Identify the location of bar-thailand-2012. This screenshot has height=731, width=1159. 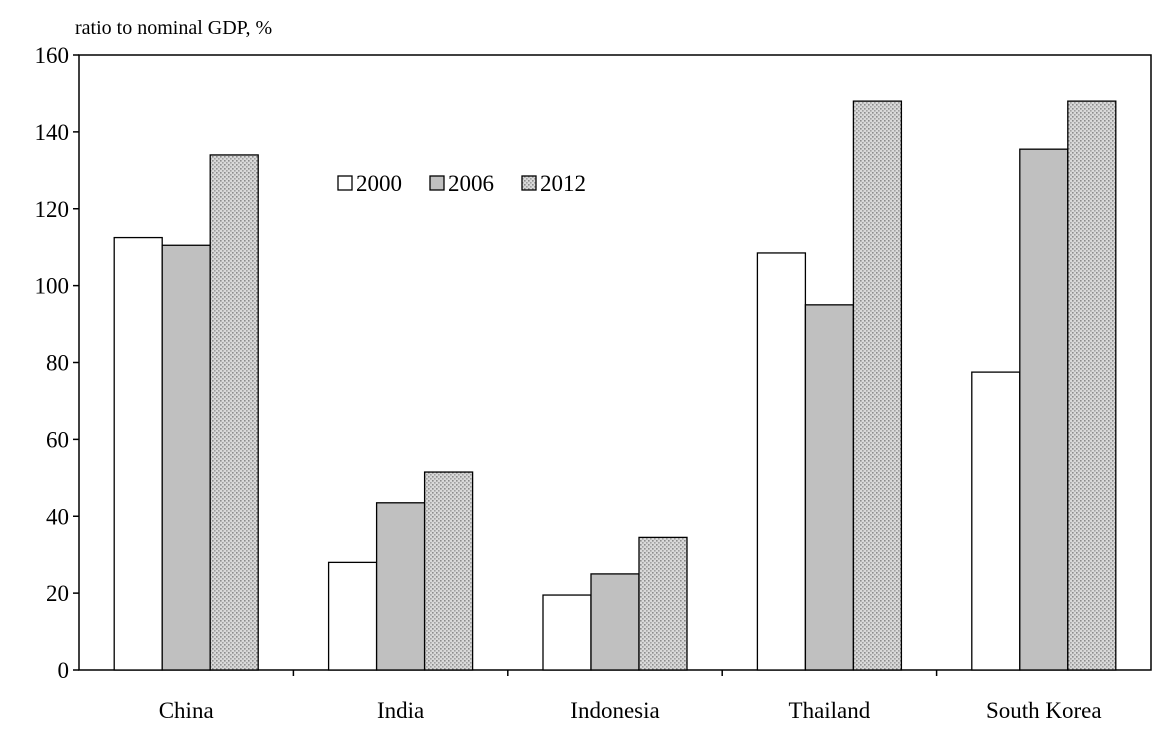
(877, 385).